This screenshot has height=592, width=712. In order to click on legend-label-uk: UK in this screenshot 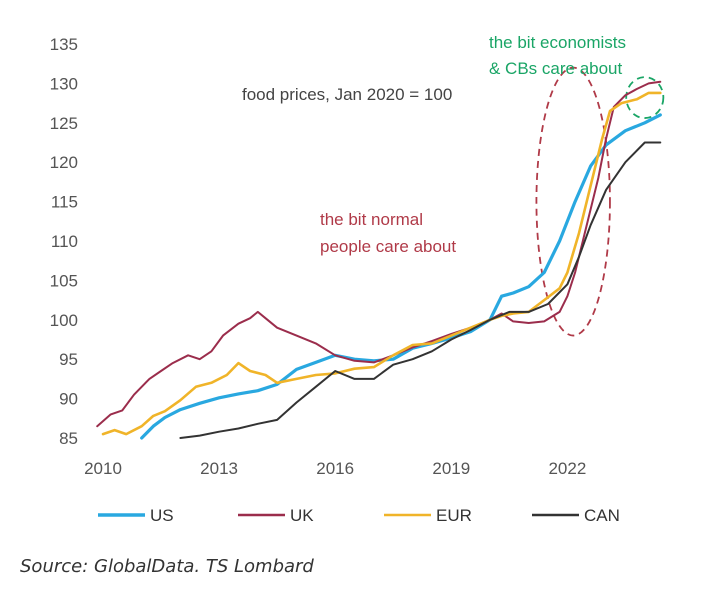, I will do `click(302, 515)`.